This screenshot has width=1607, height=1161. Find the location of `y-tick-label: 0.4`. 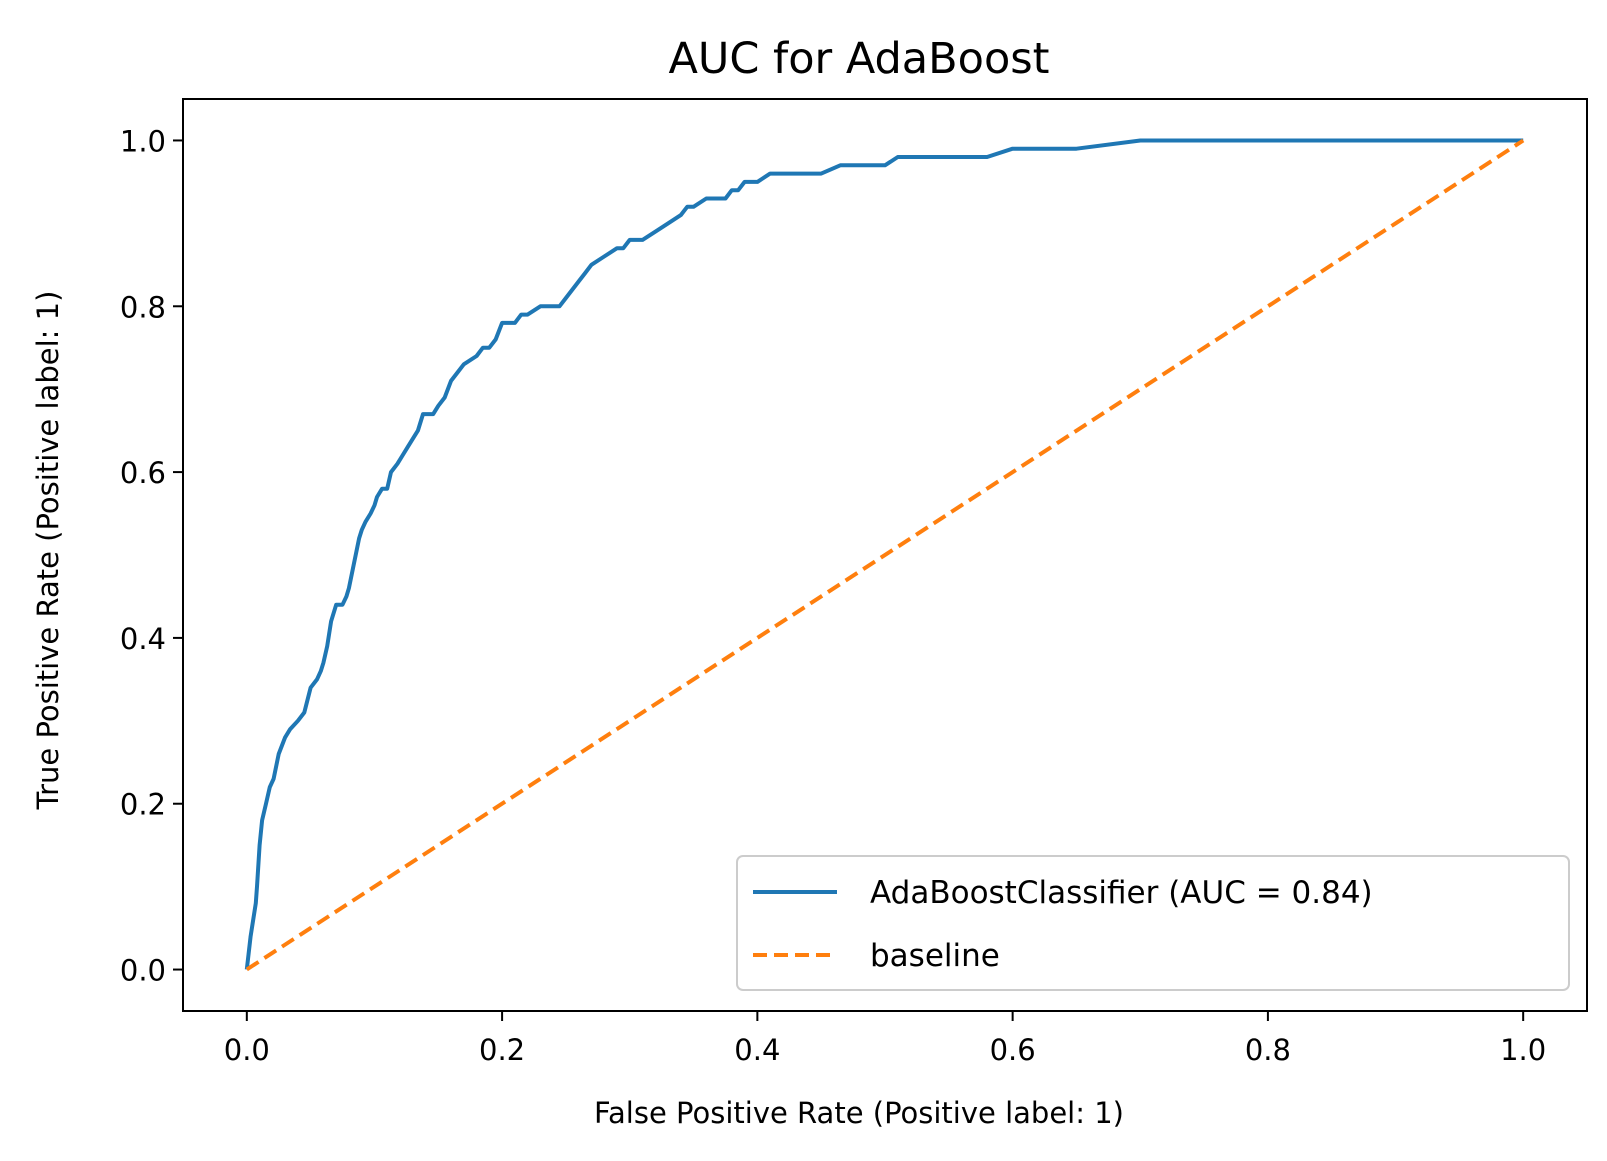

y-tick-label: 0.4 is located at coordinates (143, 639).